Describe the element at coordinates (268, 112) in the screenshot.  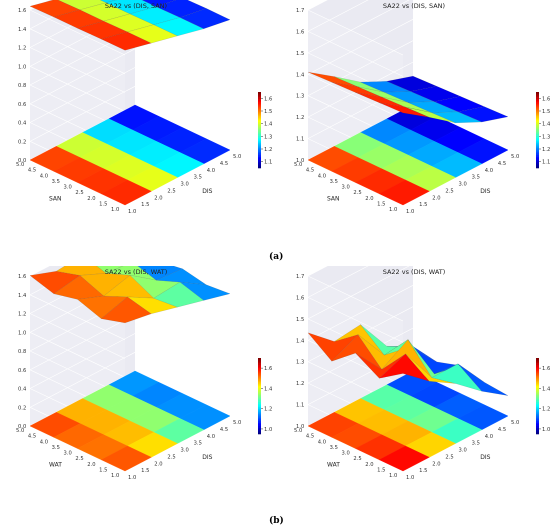
I see `colorbar-tick-label: 1.5` at that location.